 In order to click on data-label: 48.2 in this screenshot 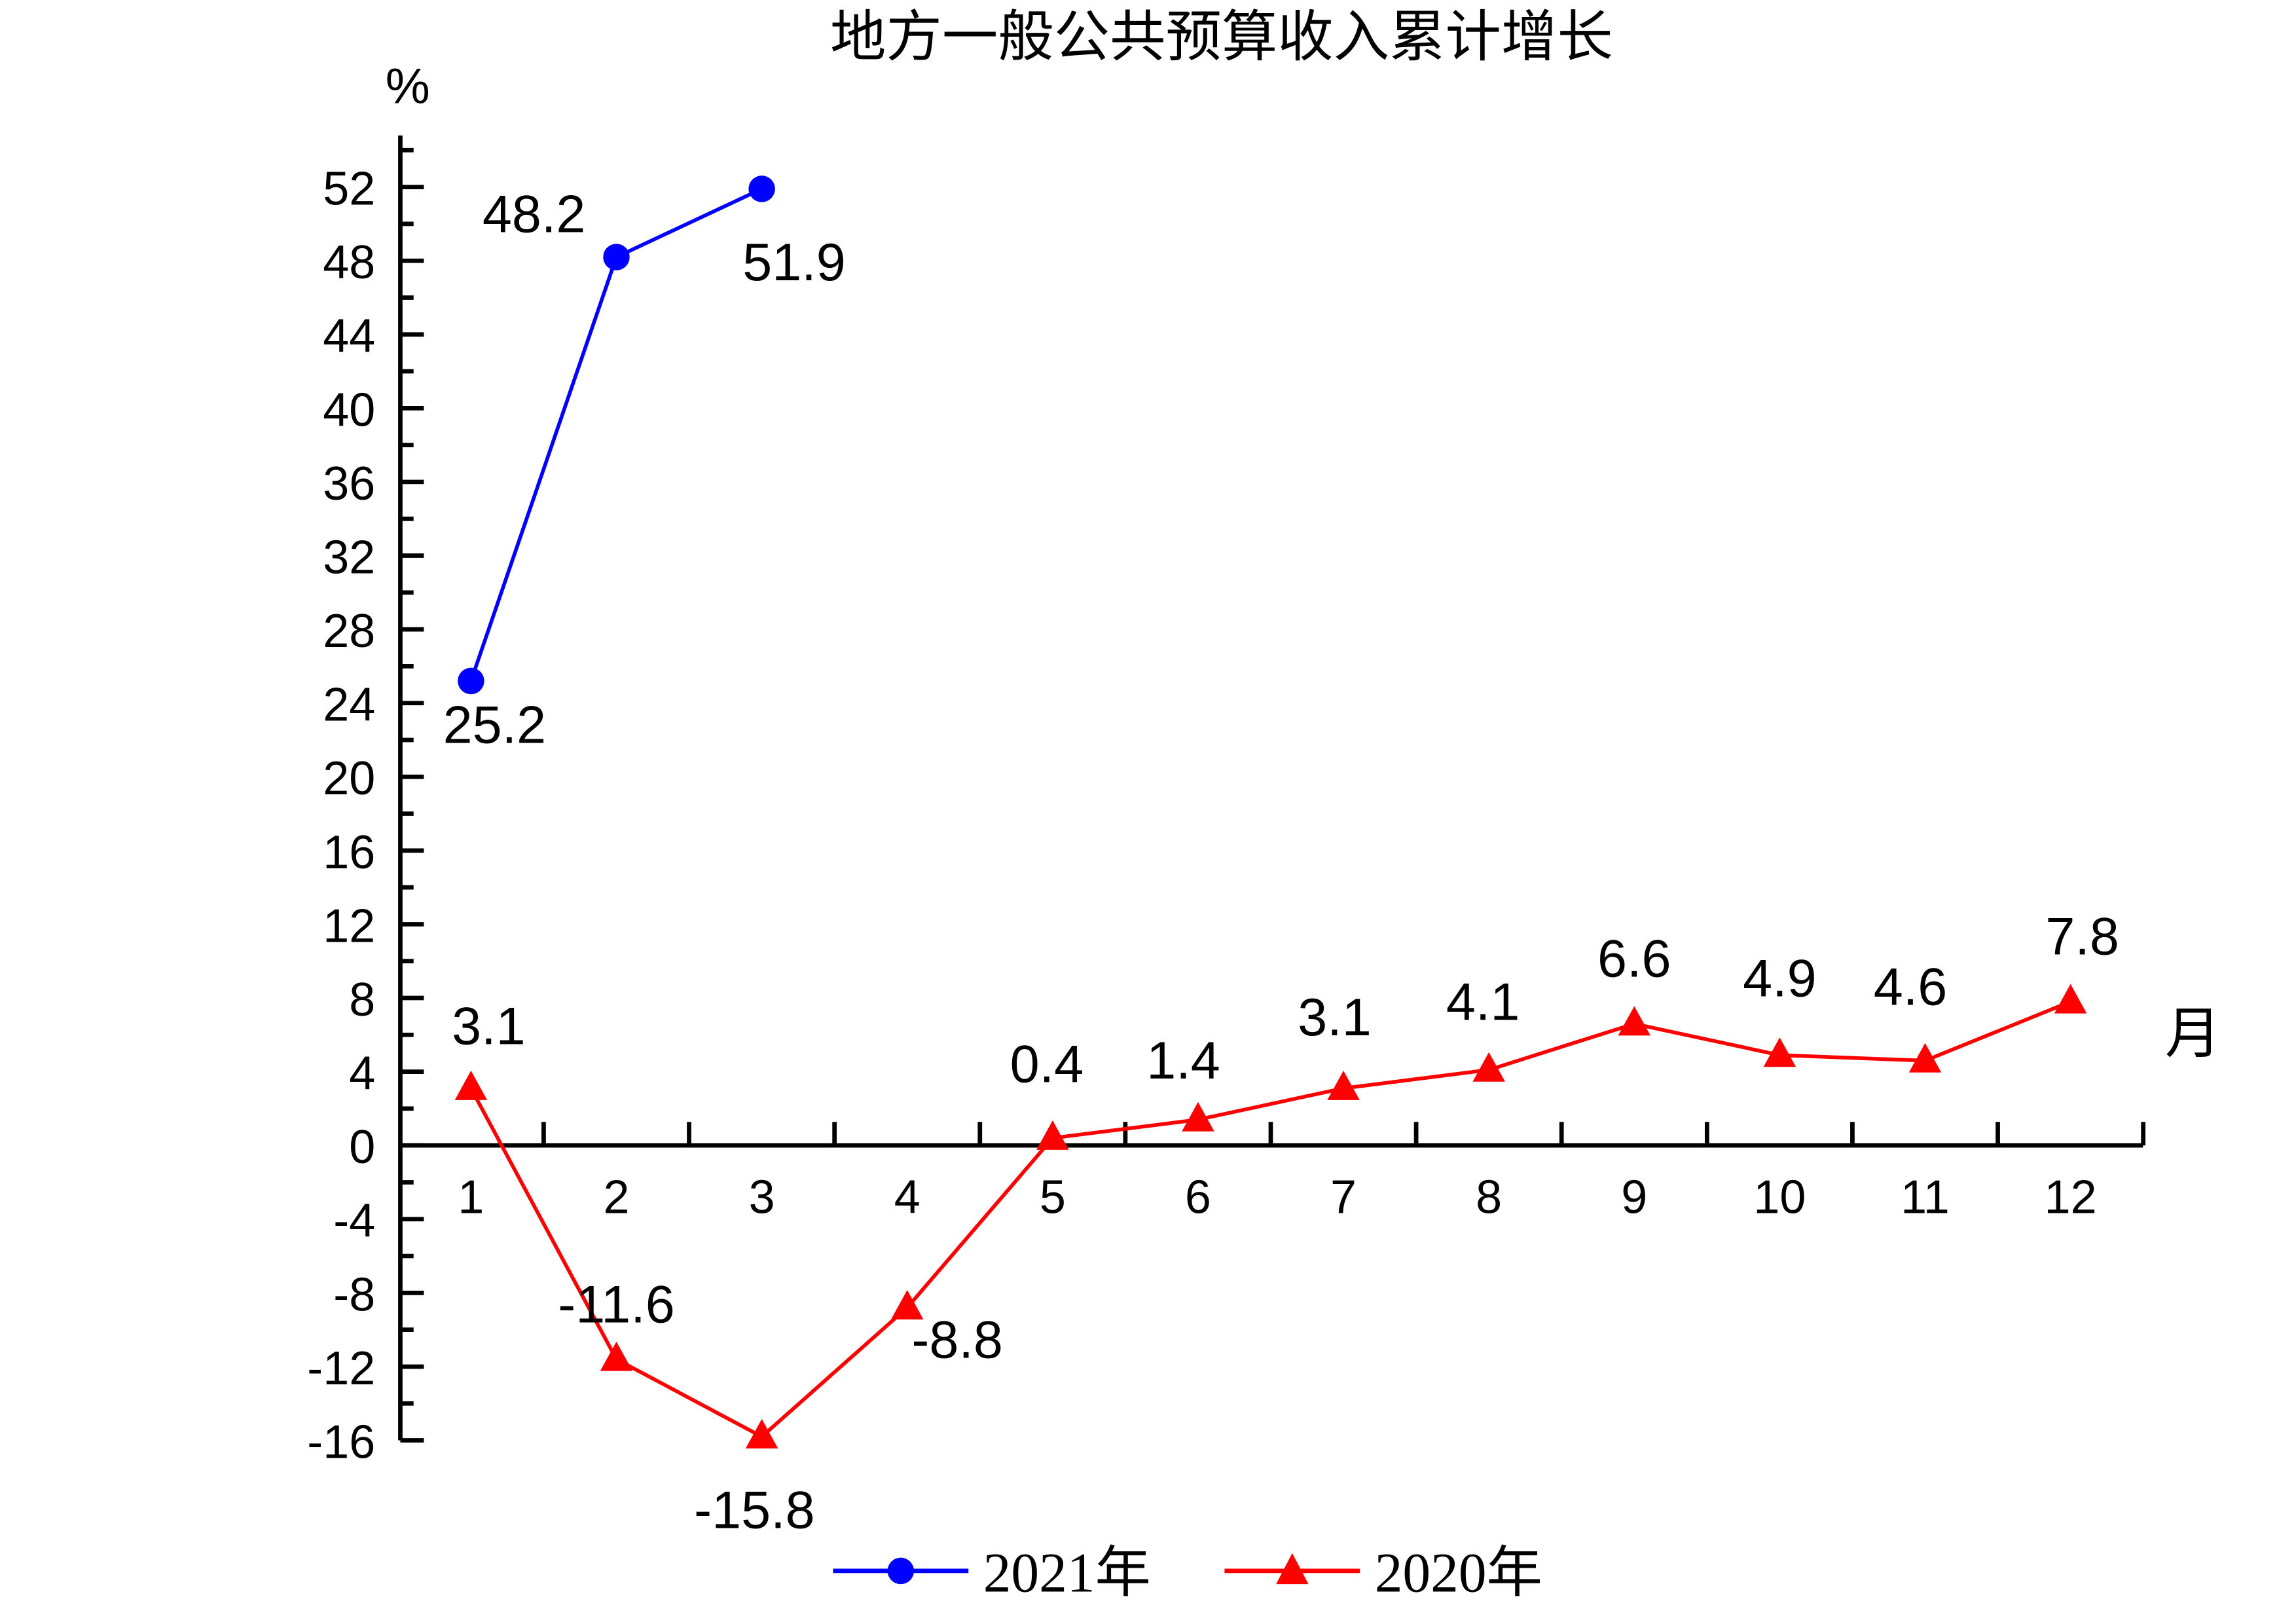, I will do `click(534, 214)`.